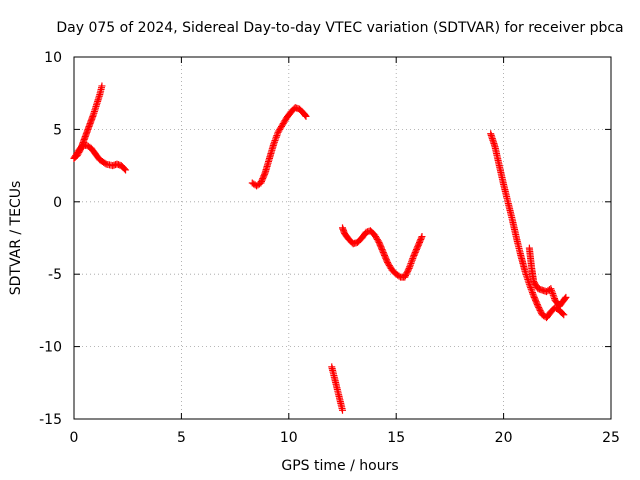 The image size is (640, 480). What do you see at coordinates (74, 438) in the screenshot?
I see `x-tick-label: 0` at bounding box center [74, 438].